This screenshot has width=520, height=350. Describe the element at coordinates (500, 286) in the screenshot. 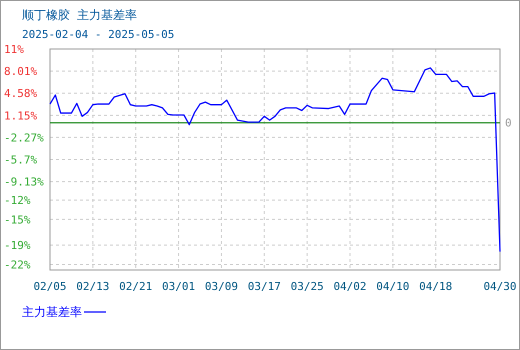

I see `x-tick-label: 04/30` at that location.